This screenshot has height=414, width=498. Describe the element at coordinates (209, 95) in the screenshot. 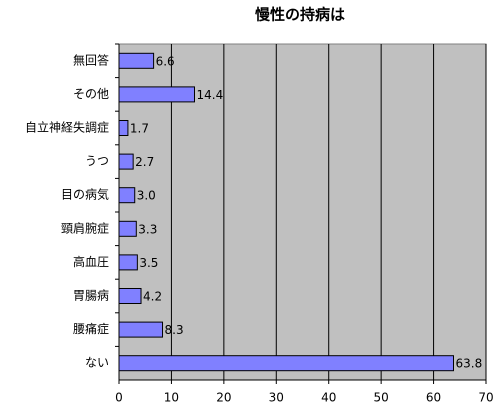

I see `value-label: 14.4` at that location.